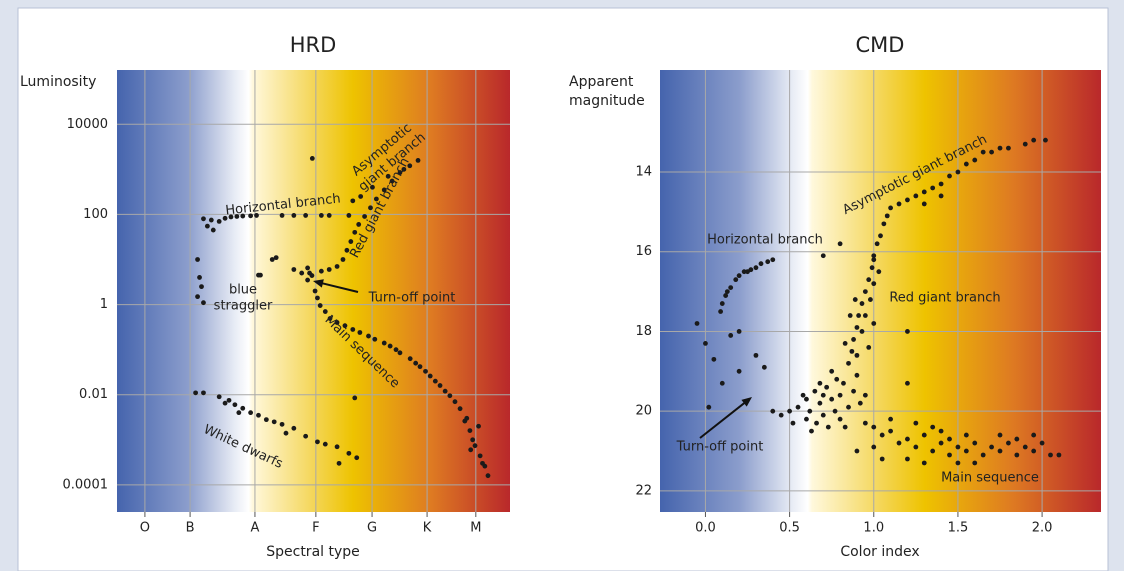  I want to click on y-axis-label: Luminosity, so click(58, 82).